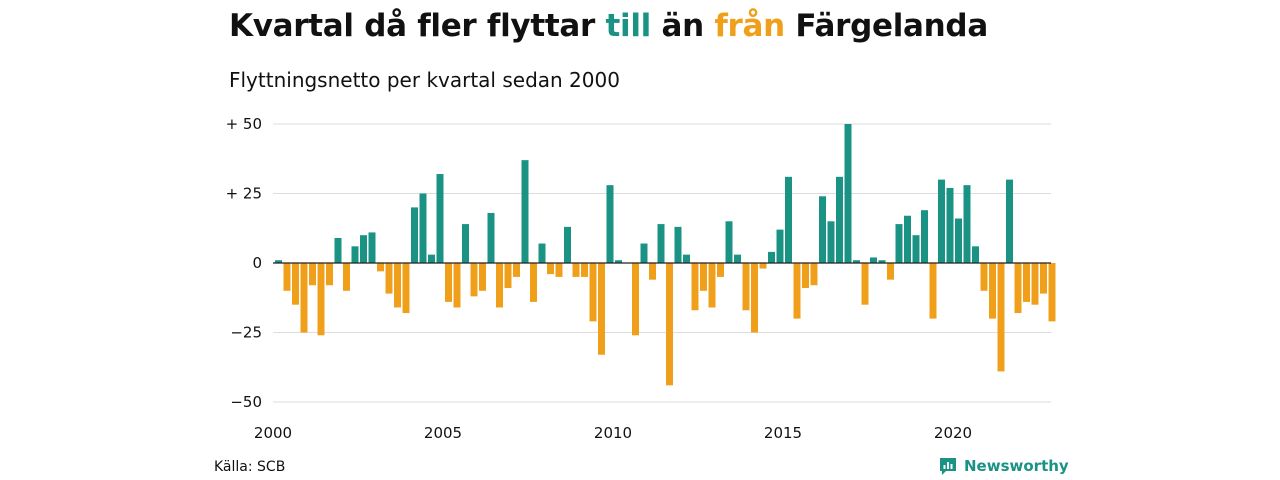 Image resolution: width=1280 pixels, height=480 pixels. What do you see at coordinates (246, 402) in the screenshot?
I see `y-tick-label: −50` at bounding box center [246, 402].